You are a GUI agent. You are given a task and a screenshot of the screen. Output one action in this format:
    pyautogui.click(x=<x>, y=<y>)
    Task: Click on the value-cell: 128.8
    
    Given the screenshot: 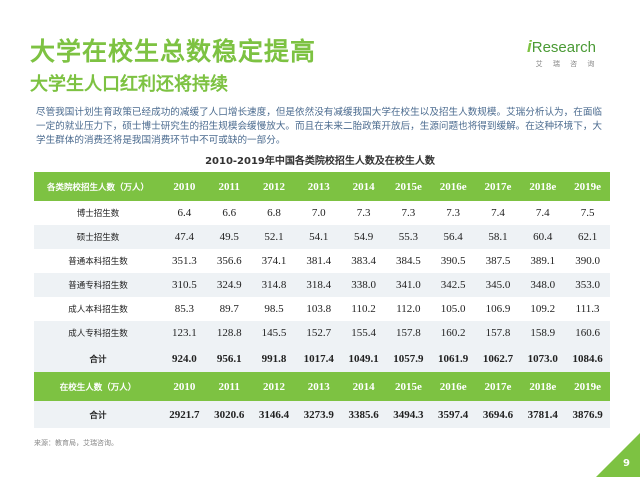 What is the action you would take?
    pyautogui.click(x=229, y=333)
    